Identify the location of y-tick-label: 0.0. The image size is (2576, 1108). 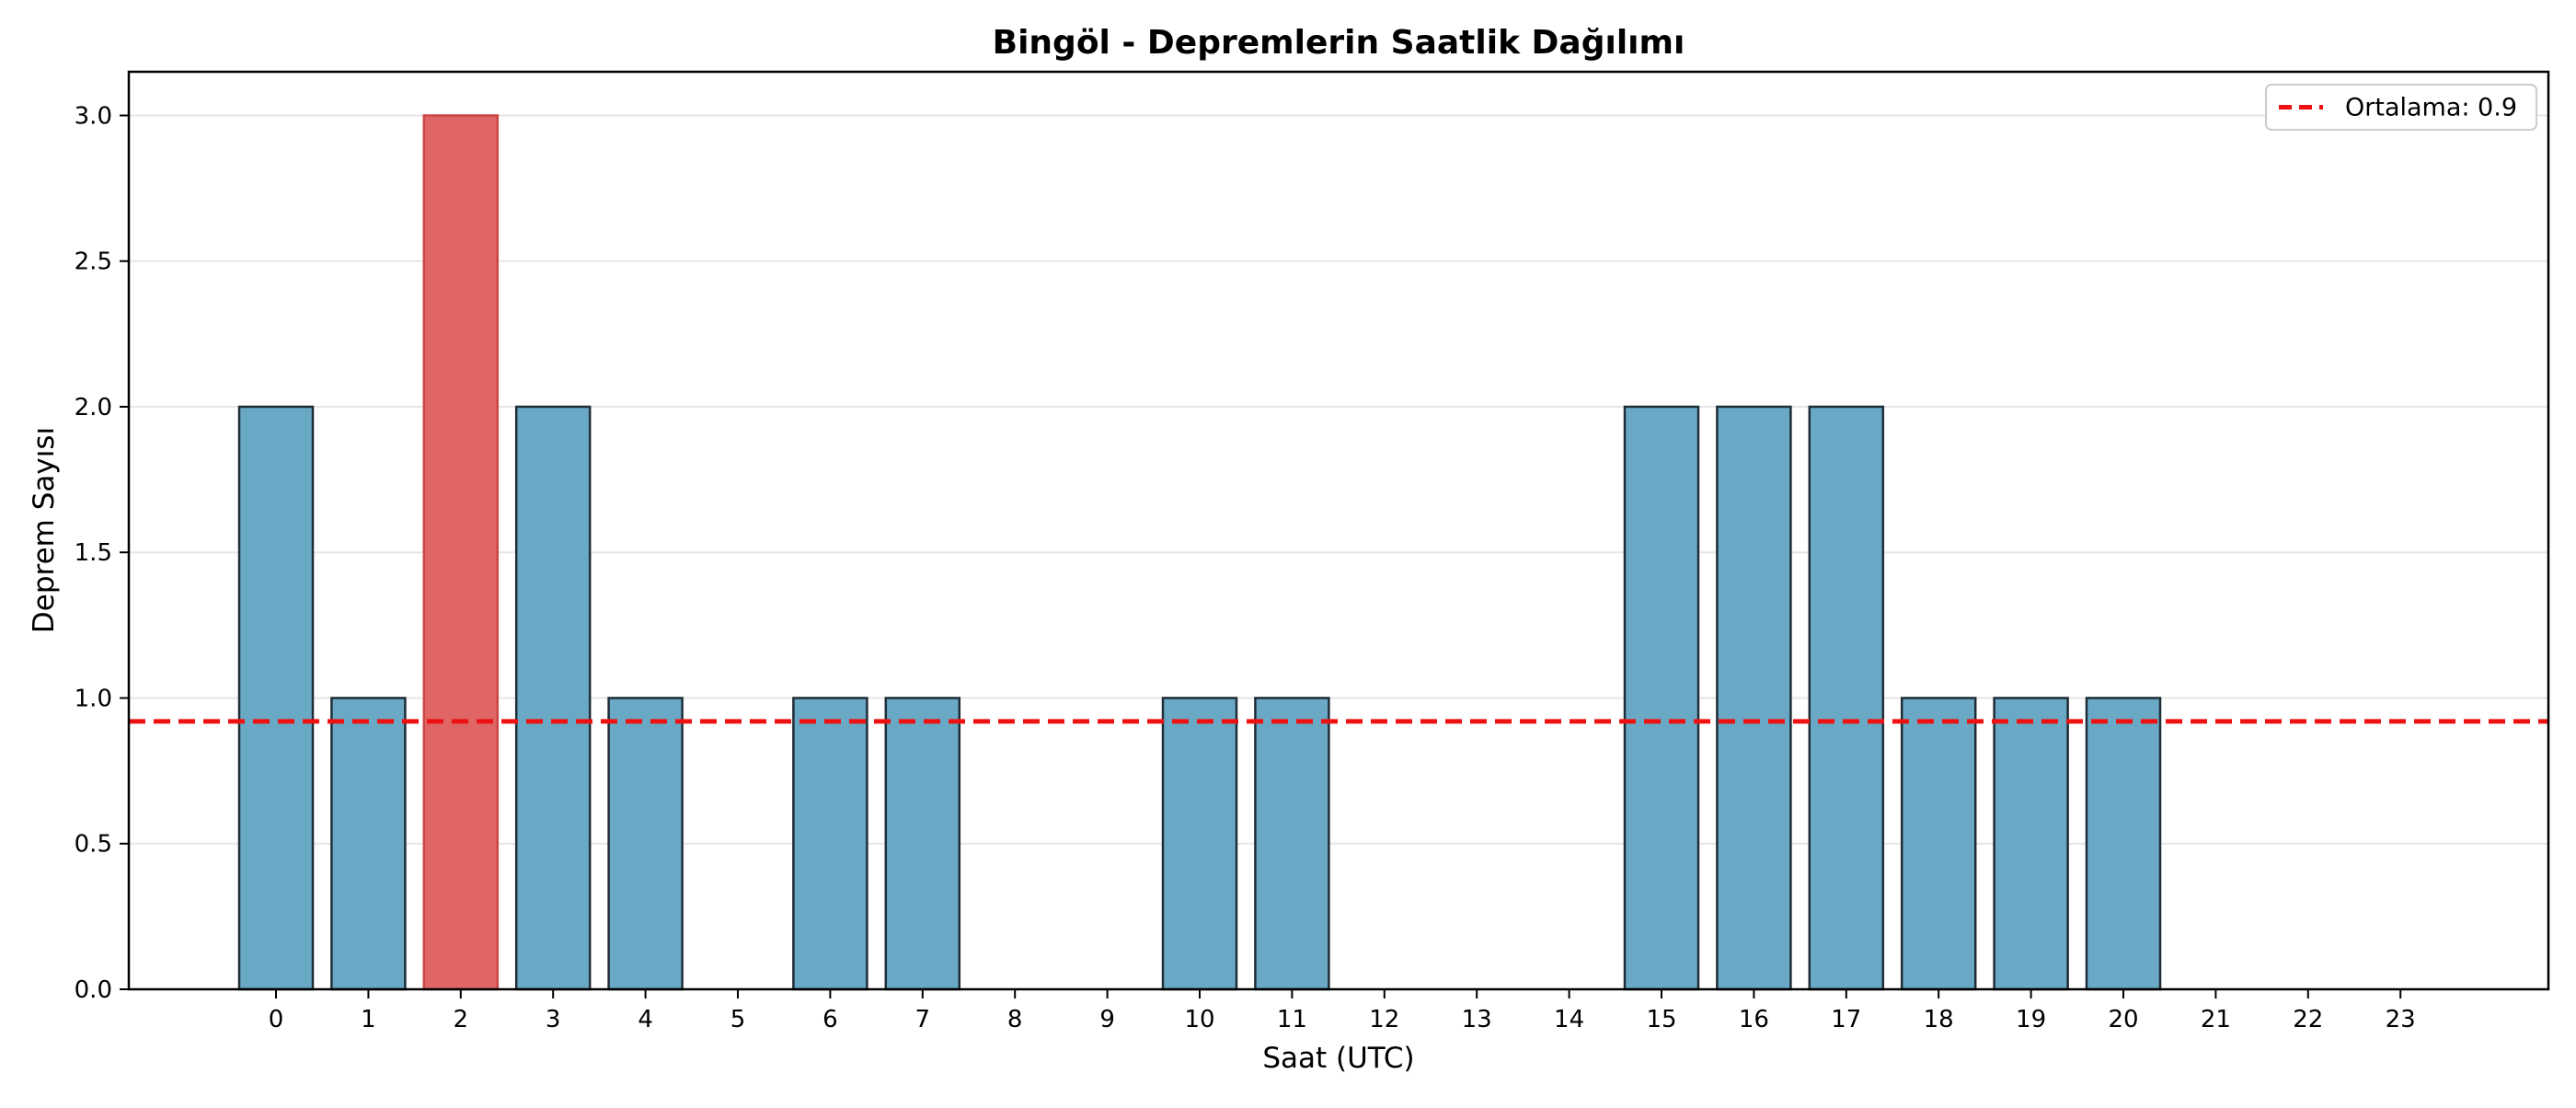
(93, 990).